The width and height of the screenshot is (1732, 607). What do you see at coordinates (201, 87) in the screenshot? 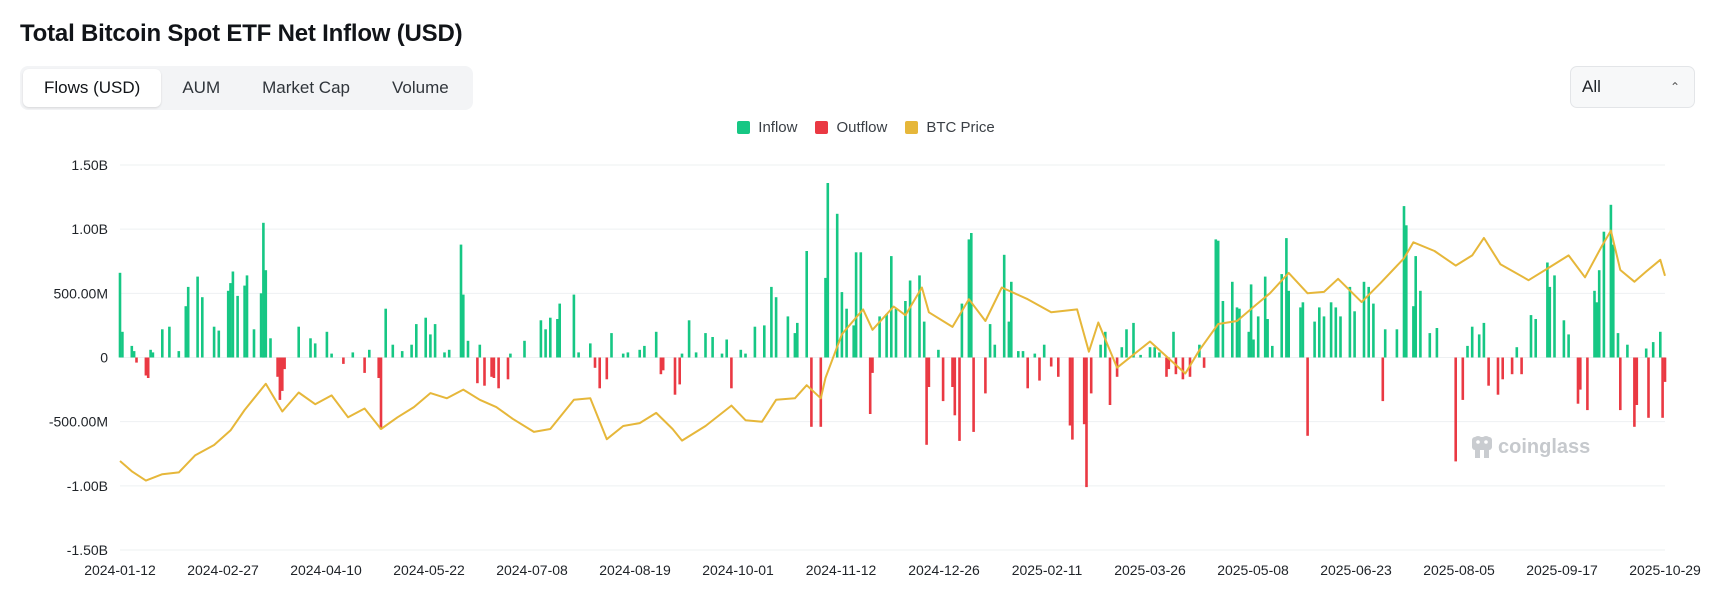
I see `tab-aum: AUM` at bounding box center [201, 87].